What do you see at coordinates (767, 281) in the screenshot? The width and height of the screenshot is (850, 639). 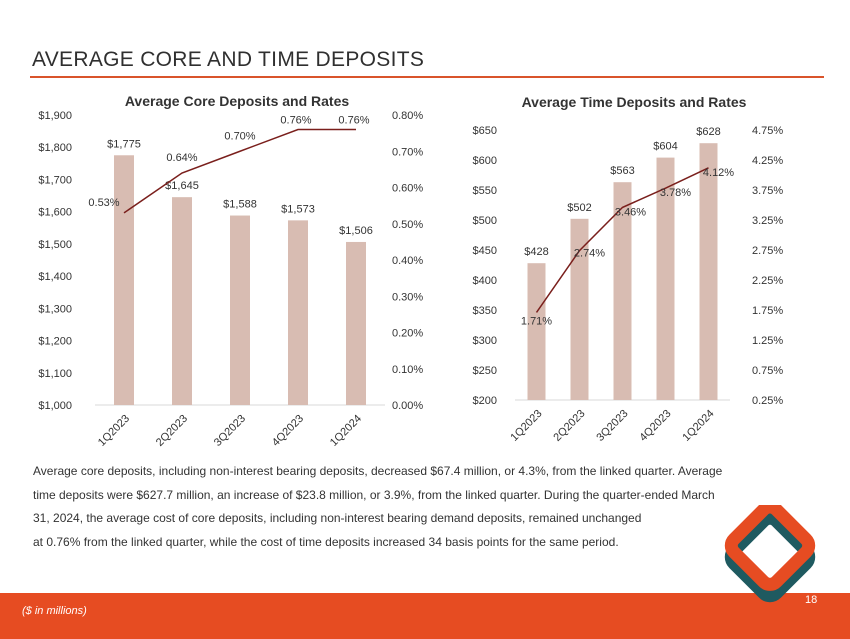 I see `y2-tick-label: 2.25%` at bounding box center [767, 281].